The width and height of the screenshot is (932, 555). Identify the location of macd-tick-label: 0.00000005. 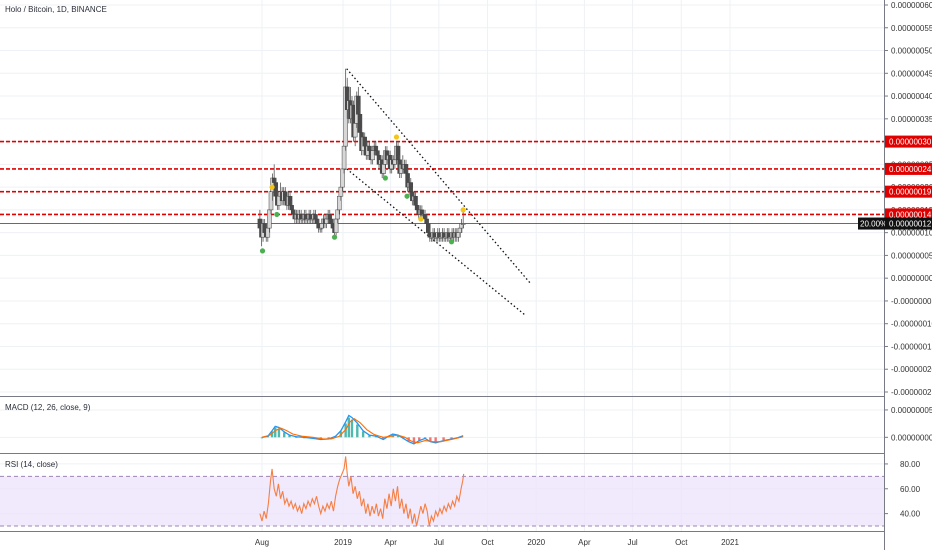
(911, 410).